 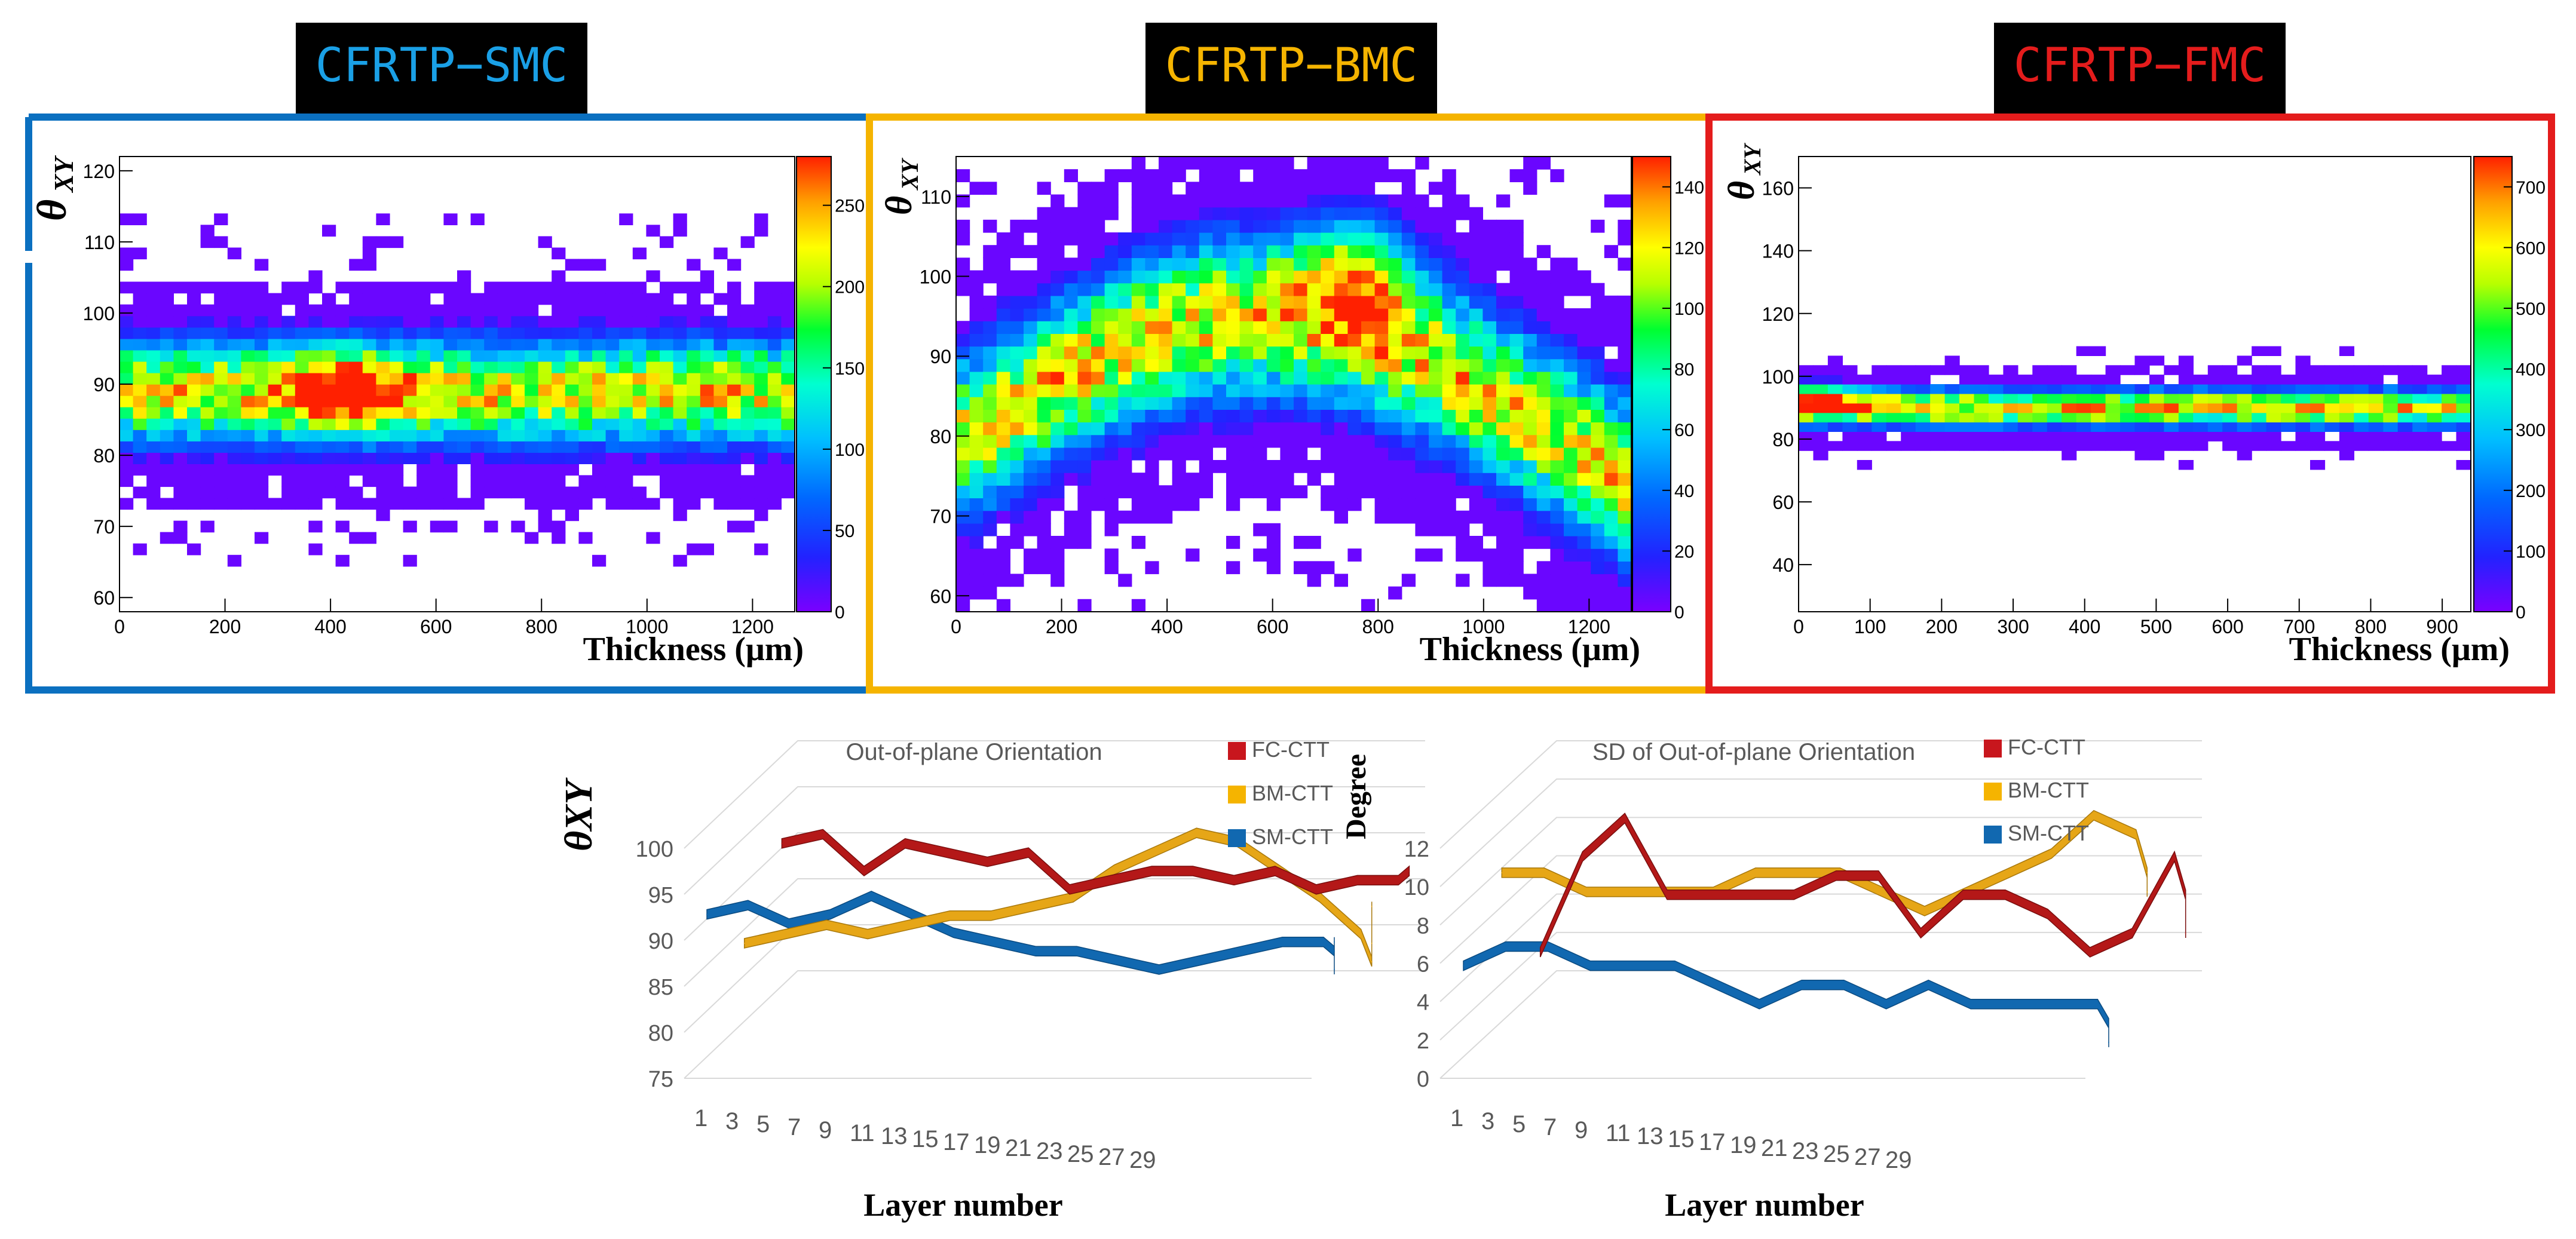 I want to click on series-sm-ctt, so click(x=1021, y=932).